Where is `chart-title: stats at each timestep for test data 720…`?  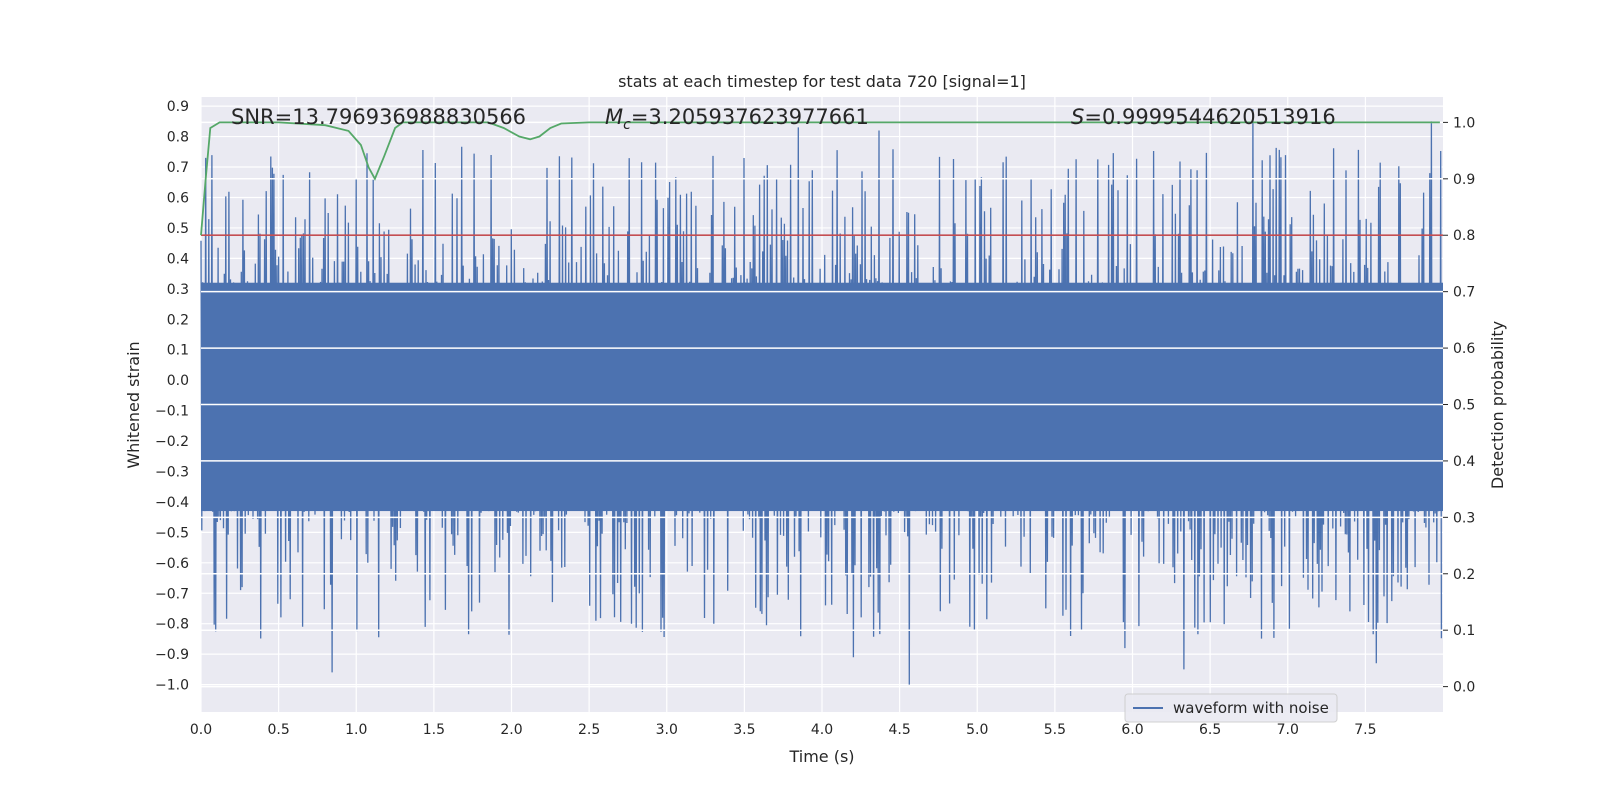 chart-title: stats at each timestep for test data 720… is located at coordinates (822, 81).